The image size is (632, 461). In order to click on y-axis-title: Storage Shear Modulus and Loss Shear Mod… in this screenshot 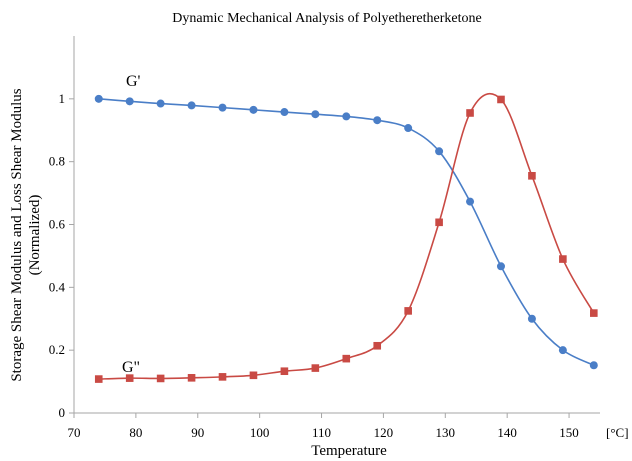, I will do `click(26, 234)`.